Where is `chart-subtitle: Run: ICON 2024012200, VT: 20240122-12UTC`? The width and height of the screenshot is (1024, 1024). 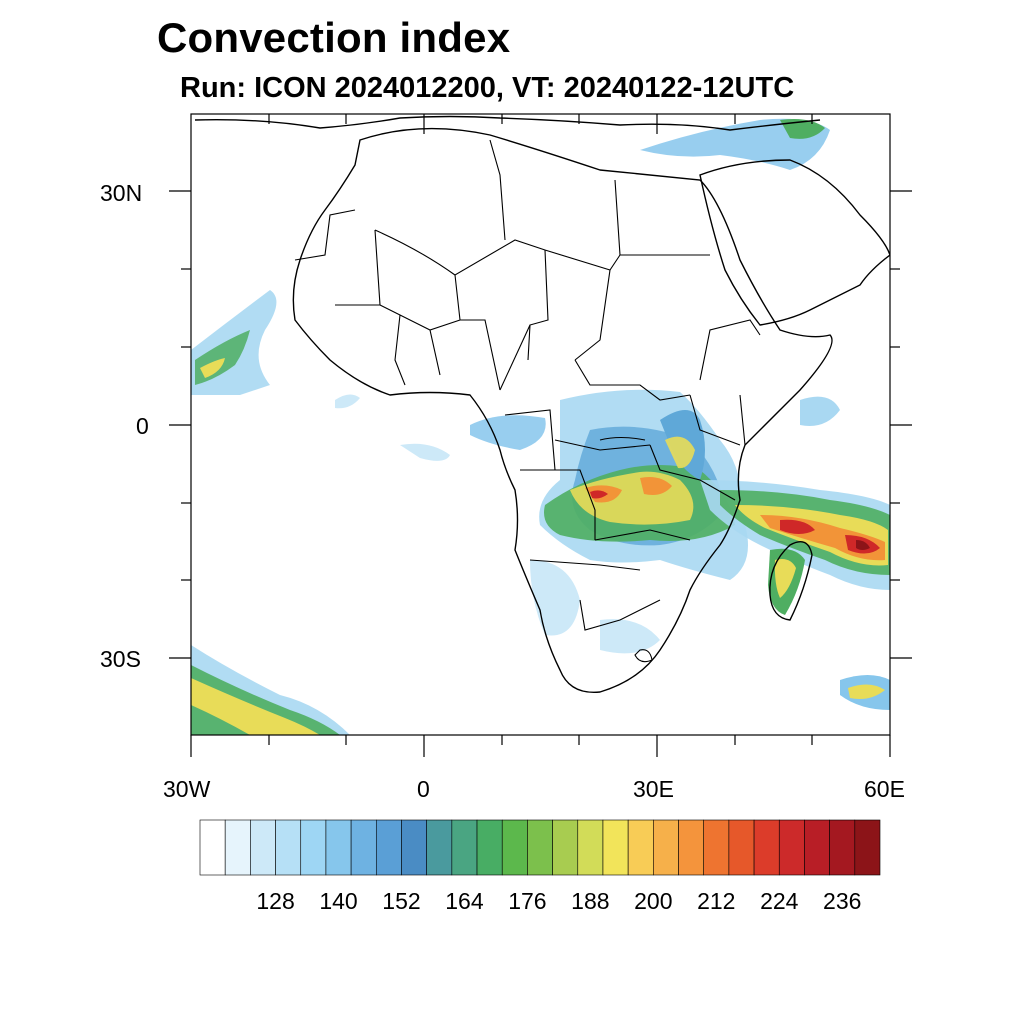 chart-subtitle: Run: ICON 2024012200, VT: 20240122-12UTC is located at coordinates (487, 88).